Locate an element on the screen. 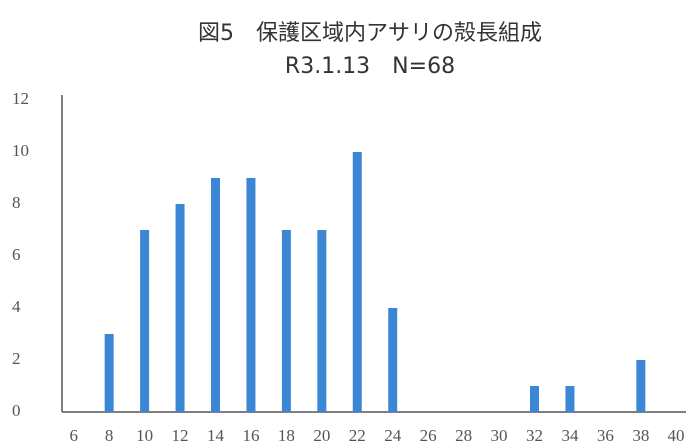 This screenshot has width=686, height=448. x-tick-label: 10 is located at coordinates (144, 435).